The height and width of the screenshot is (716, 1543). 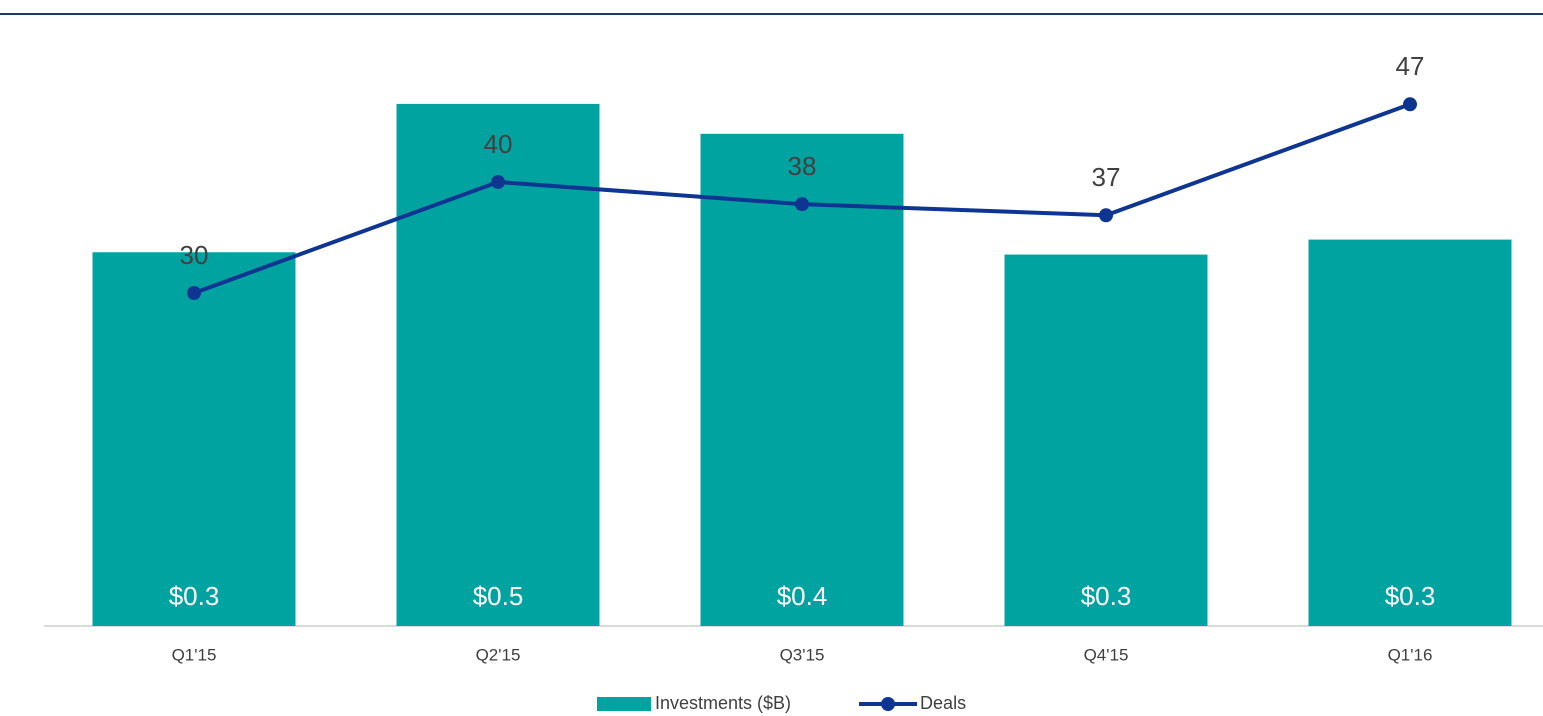 I want to click on bar-value-label: $0.4, so click(x=802, y=596).